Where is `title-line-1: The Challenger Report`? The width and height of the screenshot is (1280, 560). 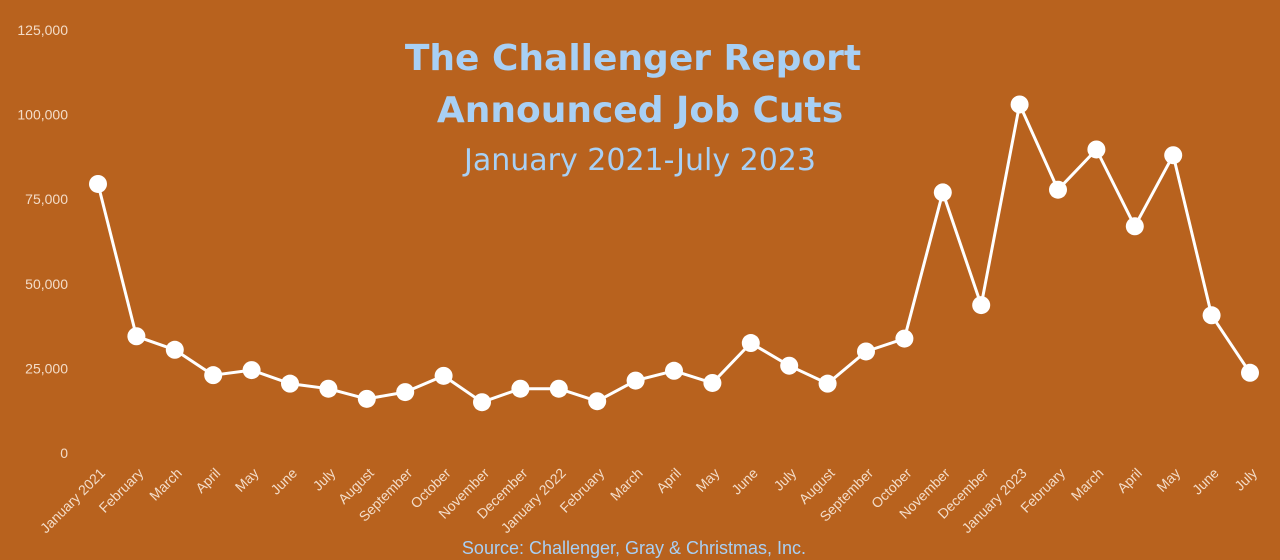 title-line-1: The Challenger Report is located at coordinates (633, 58).